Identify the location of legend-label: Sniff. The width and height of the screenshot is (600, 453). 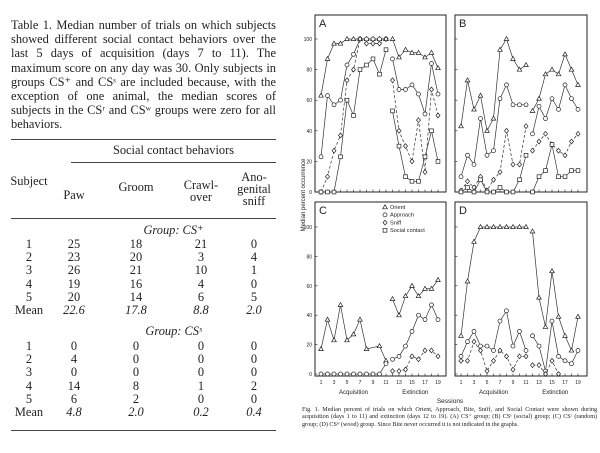
(396, 223).